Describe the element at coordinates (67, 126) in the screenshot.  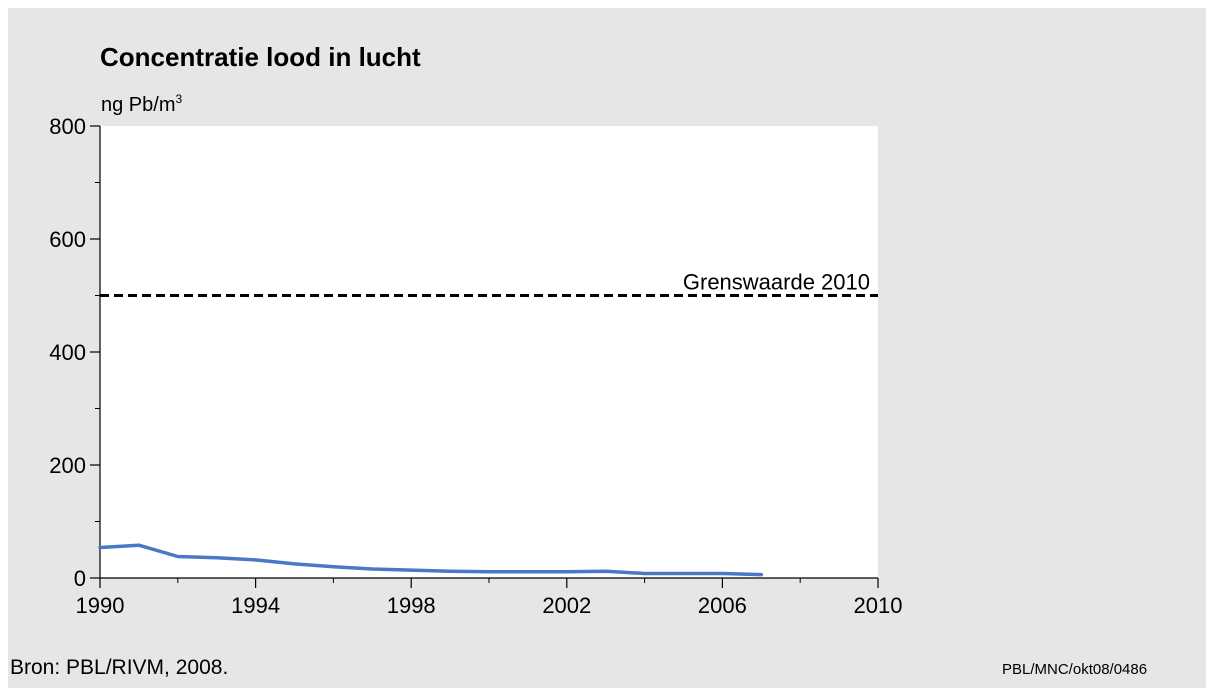
I see `y-tick-label-800: 800` at that location.